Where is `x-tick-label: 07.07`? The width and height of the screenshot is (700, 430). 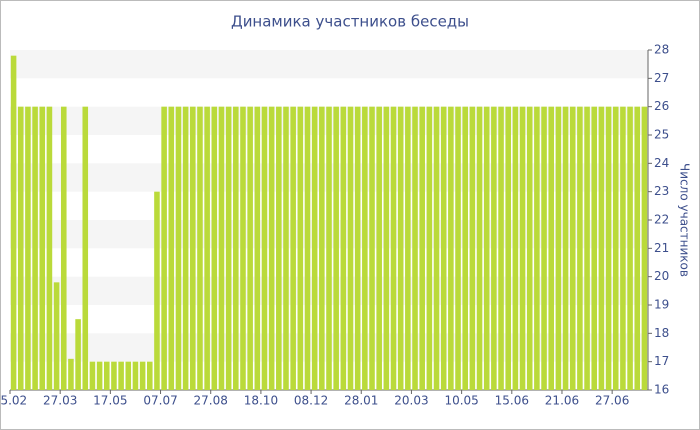 x-tick-label: 07.07 is located at coordinates (160, 401).